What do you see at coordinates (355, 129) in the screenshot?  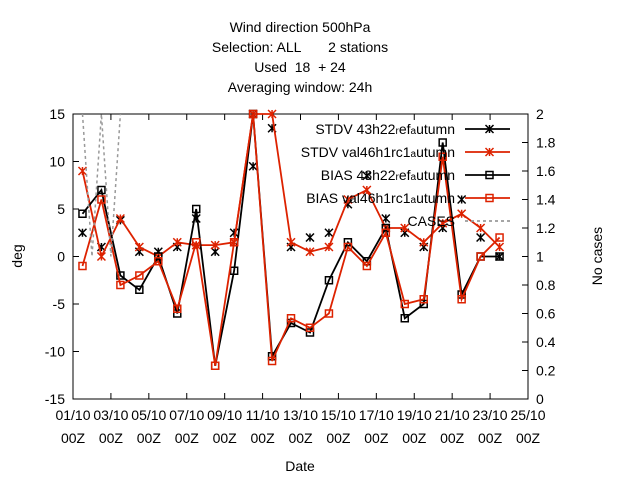 I see `legend-label-part: STDV 43h22` at bounding box center [355, 129].